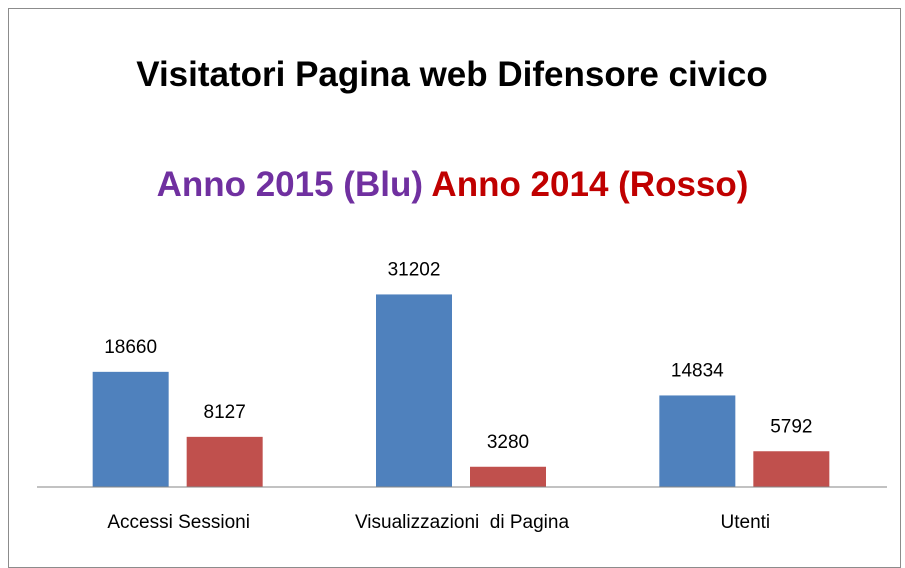  Describe the element at coordinates (289, 184) in the screenshot. I see `subtitle-part: Anno 2015 (Blu)` at that location.